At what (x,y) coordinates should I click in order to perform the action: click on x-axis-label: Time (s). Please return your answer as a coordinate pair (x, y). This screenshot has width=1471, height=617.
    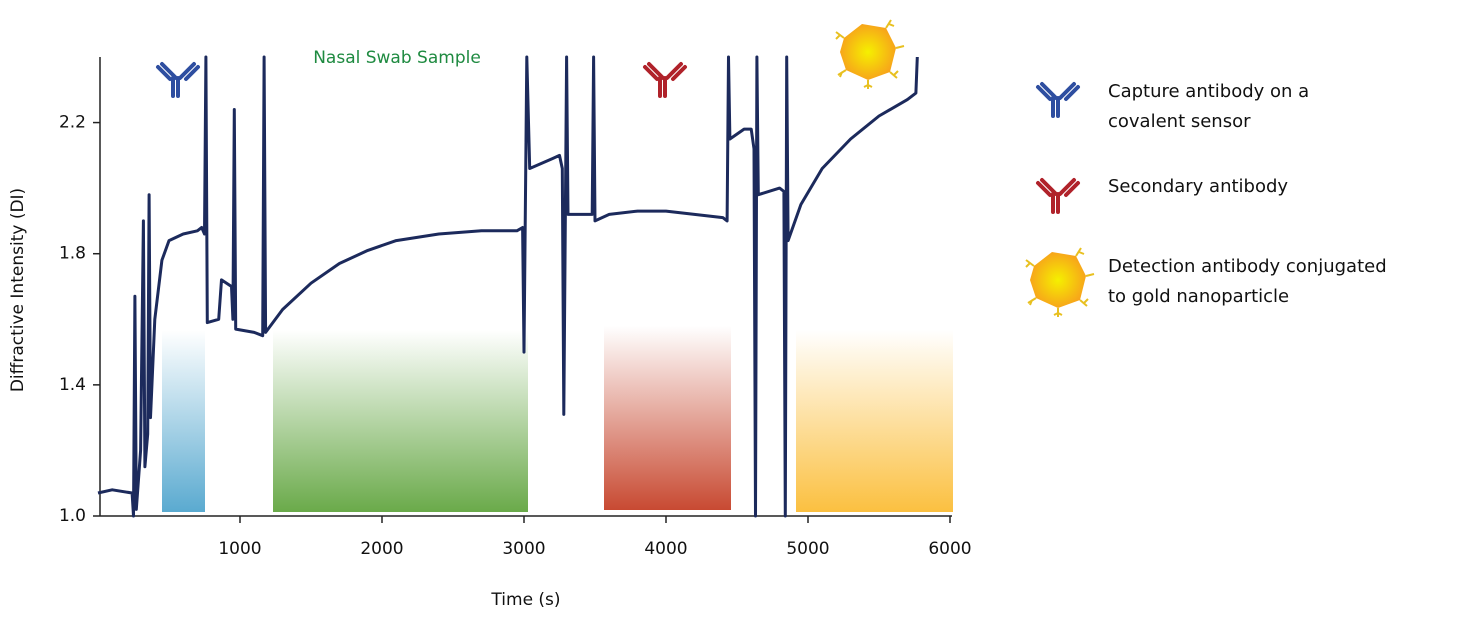
    Looking at the image, I should click on (525, 600).